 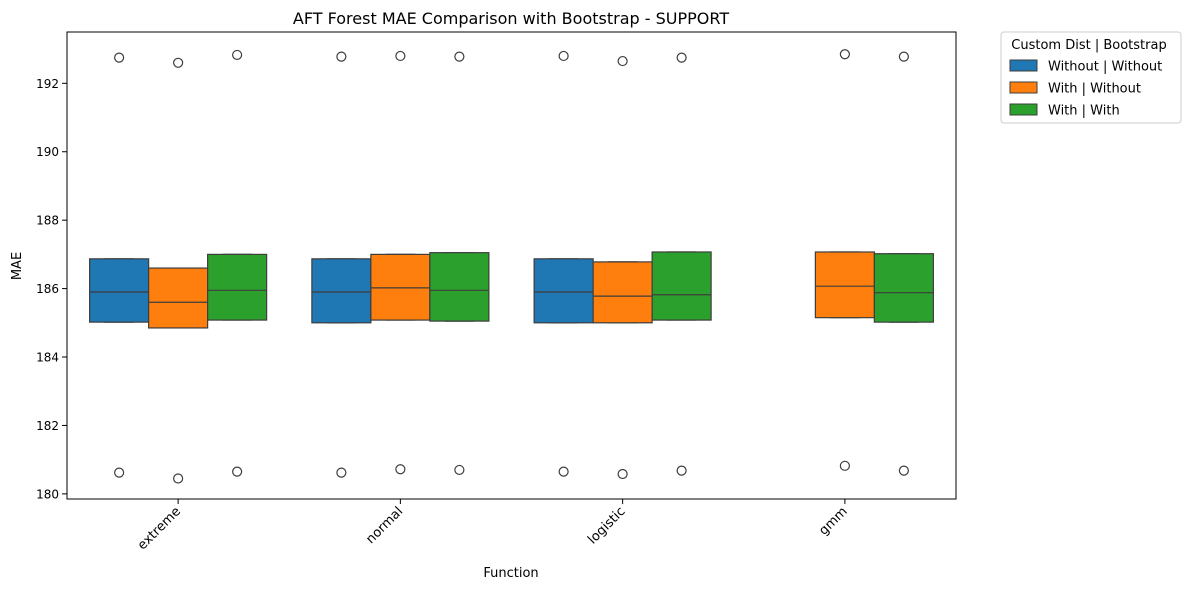 I want to click on y-tick-label: 186, so click(x=47, y=289).